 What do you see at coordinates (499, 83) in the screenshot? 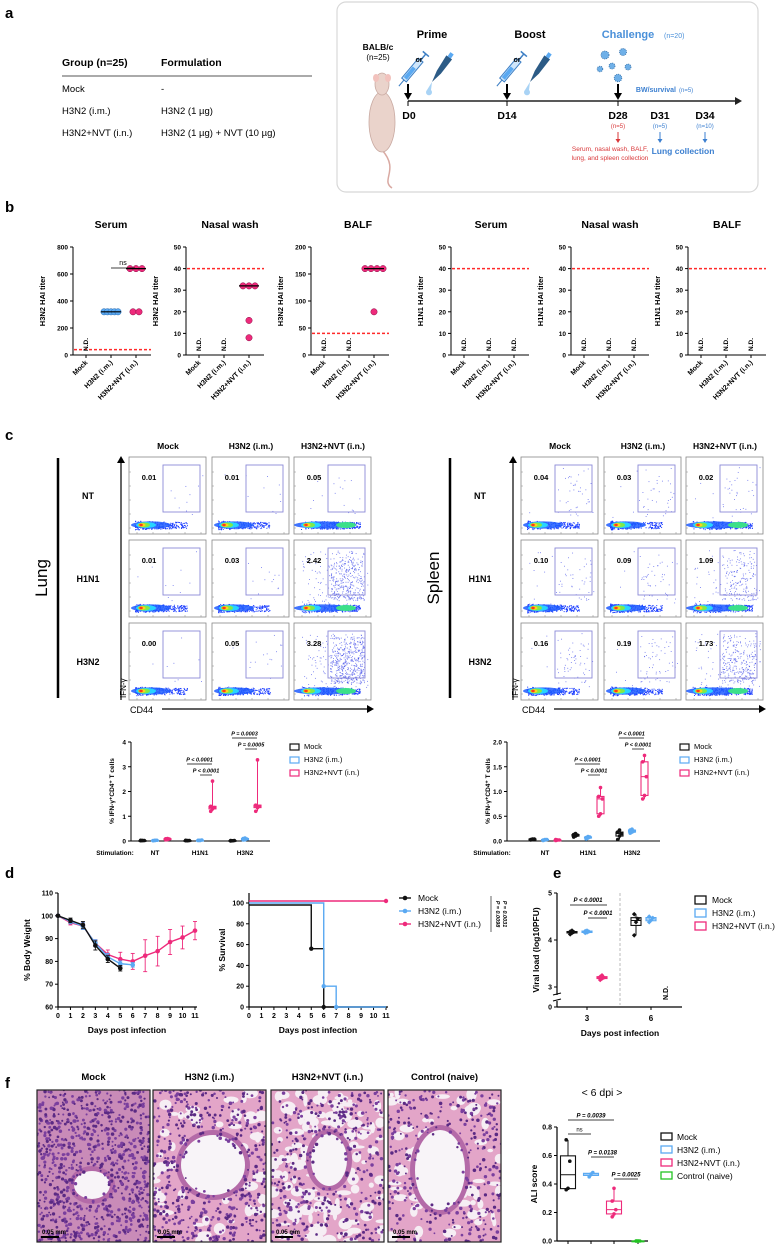
I see `syringe-needle` at bounding box center [499, 83].